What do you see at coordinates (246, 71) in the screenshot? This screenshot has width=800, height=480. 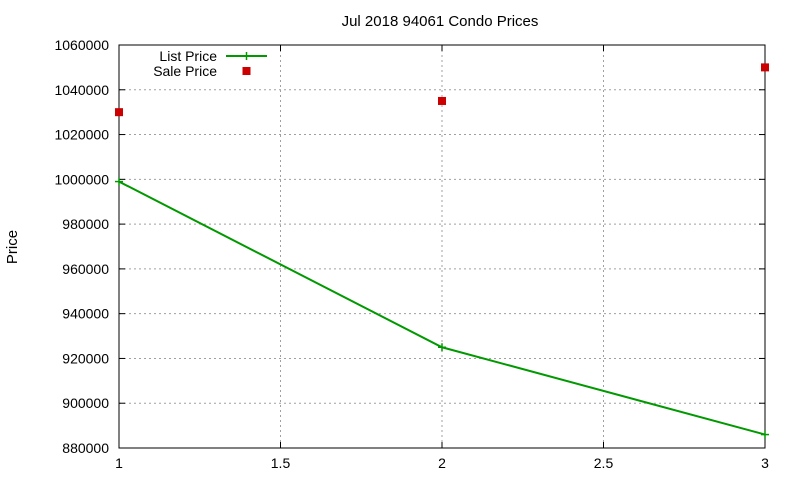 I see `legend-square-marker` at bounding box center [246, 71].